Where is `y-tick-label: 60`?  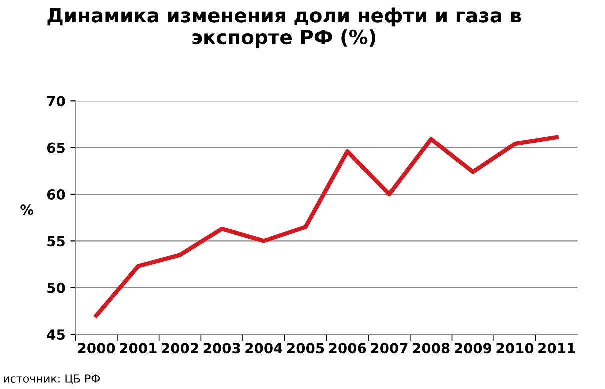 y-tick-label: 60 is located at coordinates (56, 194).